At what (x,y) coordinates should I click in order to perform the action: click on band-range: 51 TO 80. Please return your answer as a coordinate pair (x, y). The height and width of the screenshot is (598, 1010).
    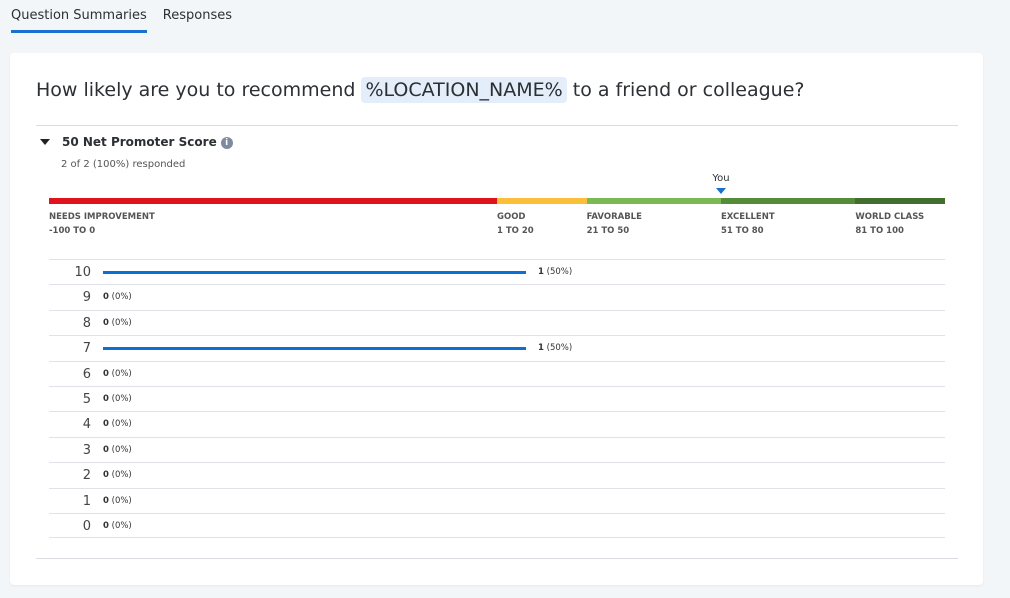
    Looking at the image, I should click on (742, 231).